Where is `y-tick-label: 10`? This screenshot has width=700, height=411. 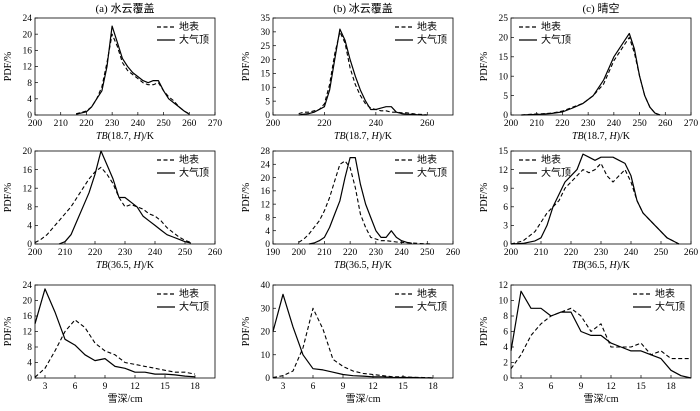 y-tick-label: 10 is located at coordinates (504, 302).